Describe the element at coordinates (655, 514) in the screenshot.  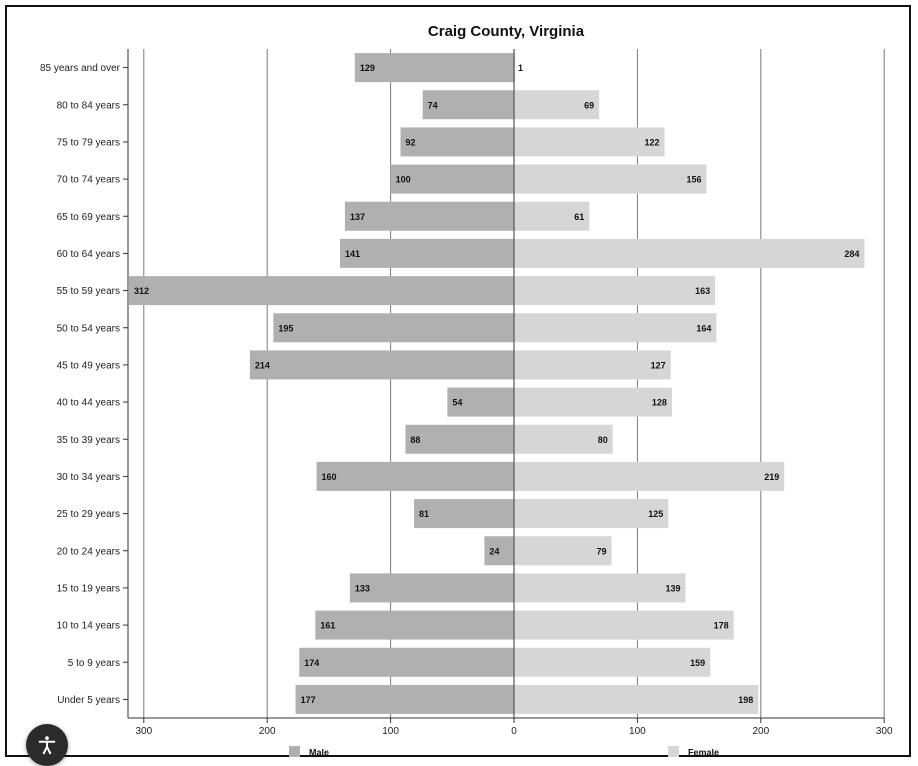
I see `female-value-label: 125` at that location.